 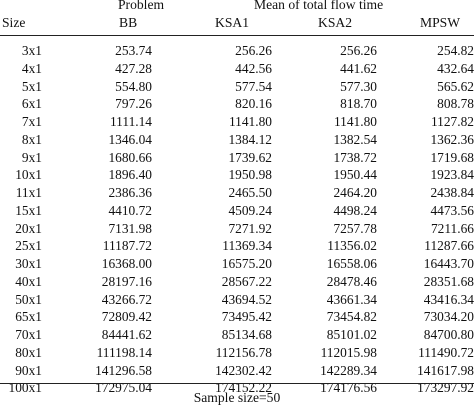 What do you see at coordinates (133, 104) in the screenshot?
I see `bb-cell: 797.26` at bounding box center [133, 104].